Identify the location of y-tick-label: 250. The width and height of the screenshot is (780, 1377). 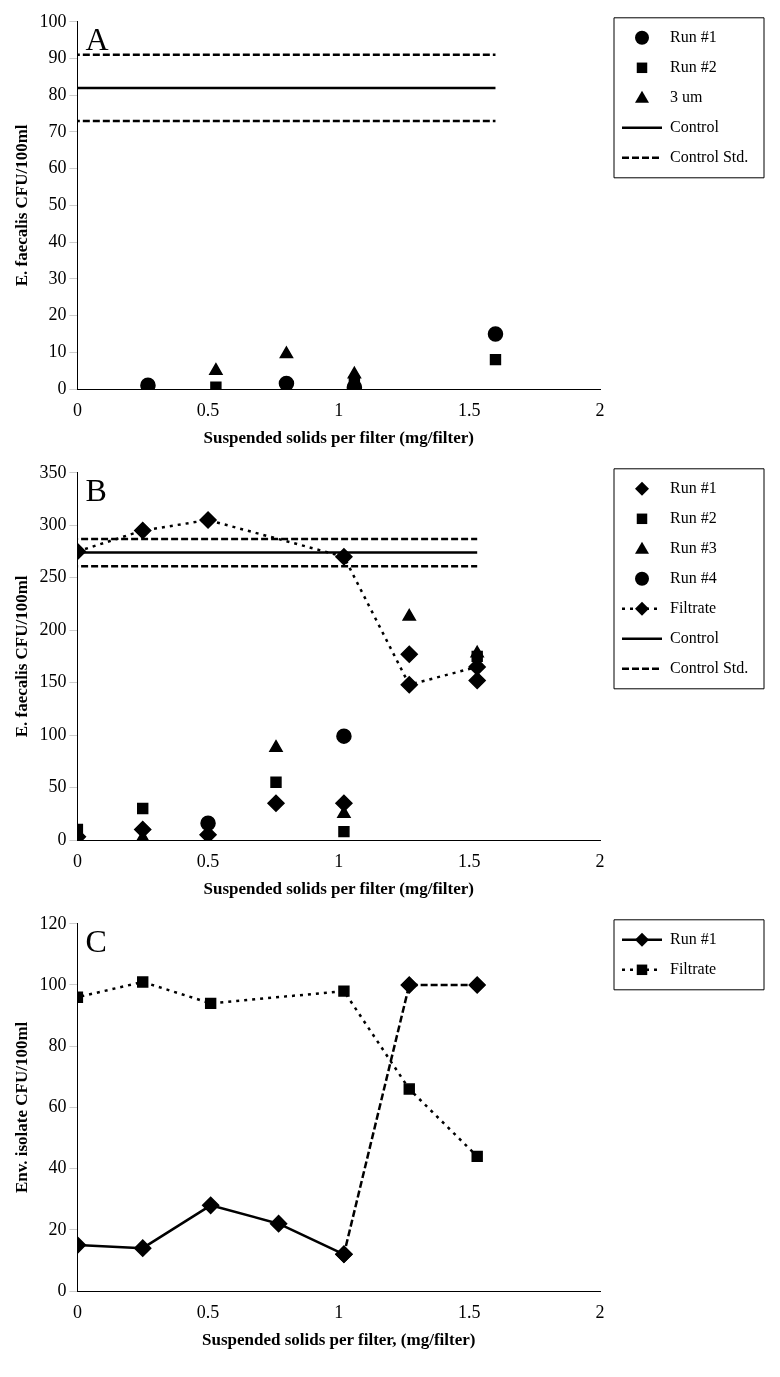
(53, 576).